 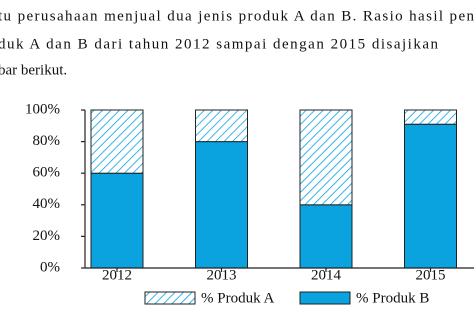 I want to click on legend-label: % Produk B, so click(x=392, y=298).